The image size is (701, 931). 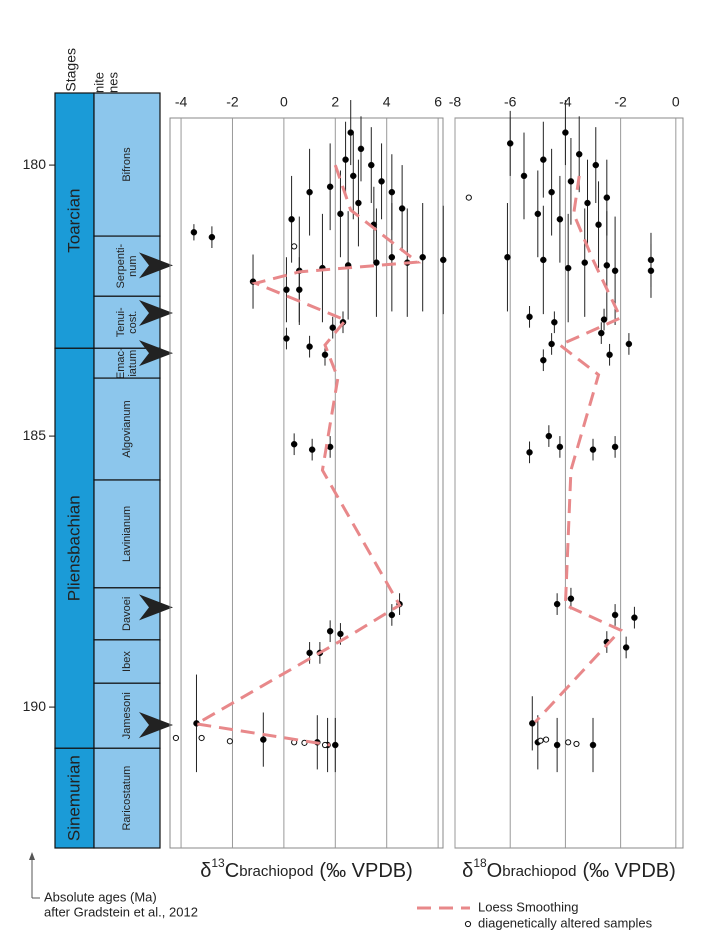 I want to click on note-arrow-head, so click(x=32, y=856).